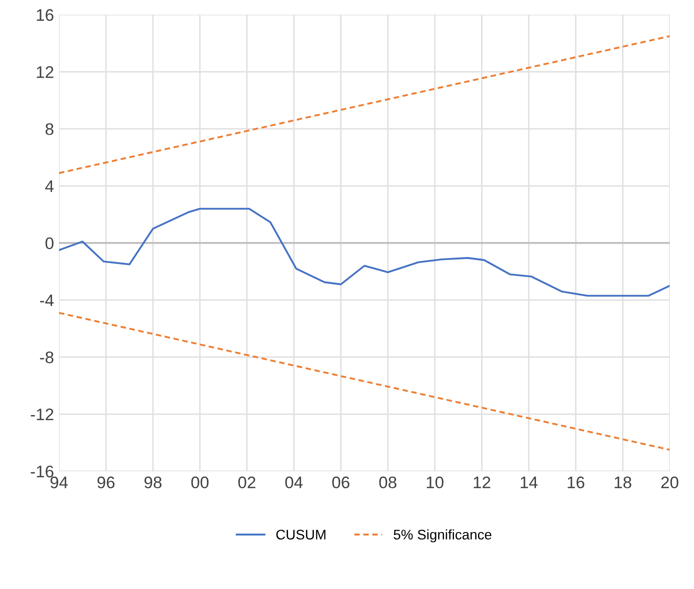 The image size is (694, 589). What do you see at coordinates (45, 72) in the screenshot?
I see `y-tick-label: 12` at bounding box center [45, 72].